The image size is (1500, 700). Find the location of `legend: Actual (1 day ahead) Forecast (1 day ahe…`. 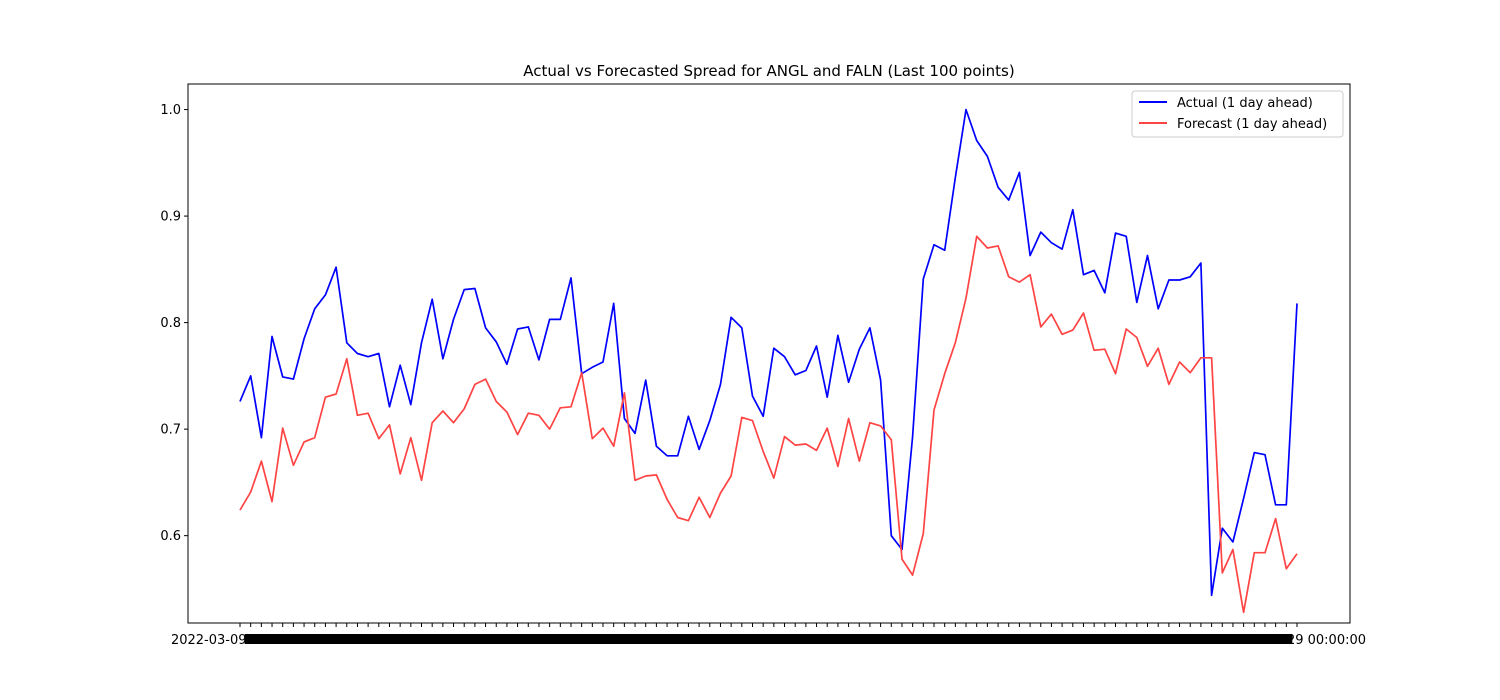

legend: Actual (1 day ahead) Forecast (1 day ahe… is located at coordinates (1237, 114).